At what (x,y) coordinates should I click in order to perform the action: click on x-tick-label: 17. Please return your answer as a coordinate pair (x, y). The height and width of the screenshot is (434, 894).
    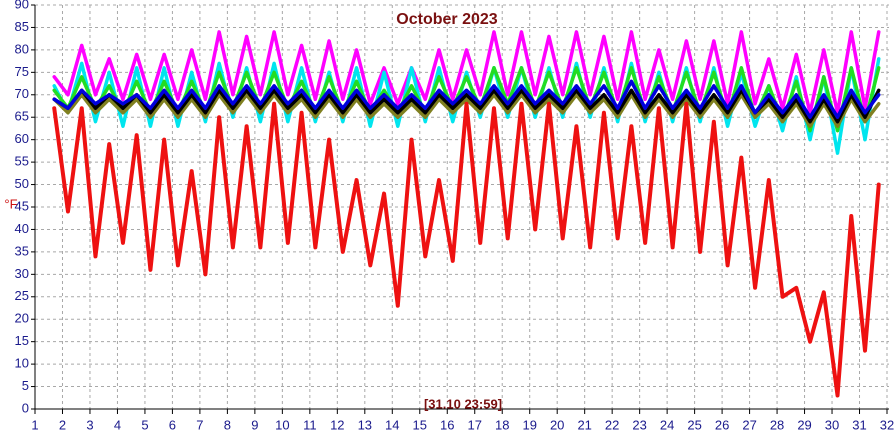
    Looking at the image, I should click on (475, 424).